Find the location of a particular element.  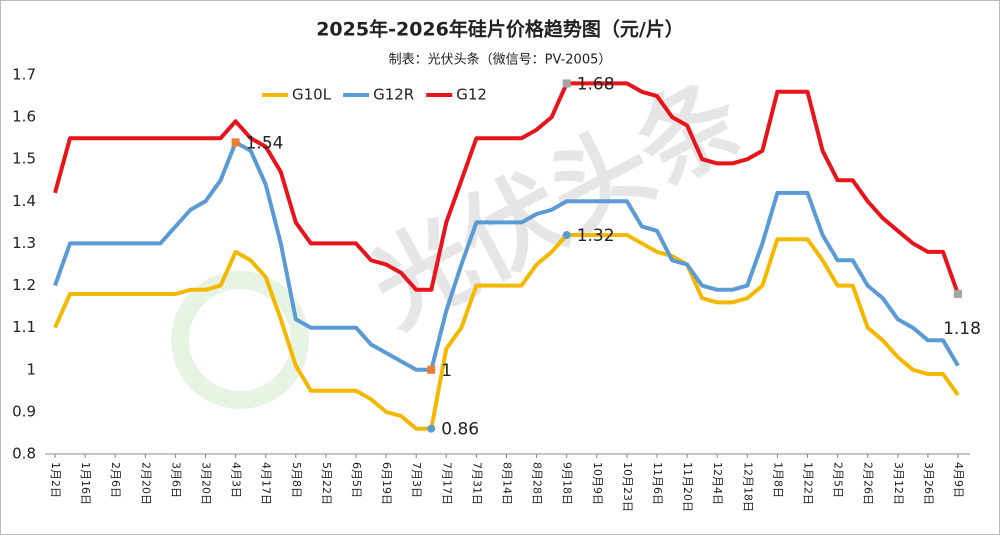

x-tick-label: 11月6日 is located at coordinates (657, 483).